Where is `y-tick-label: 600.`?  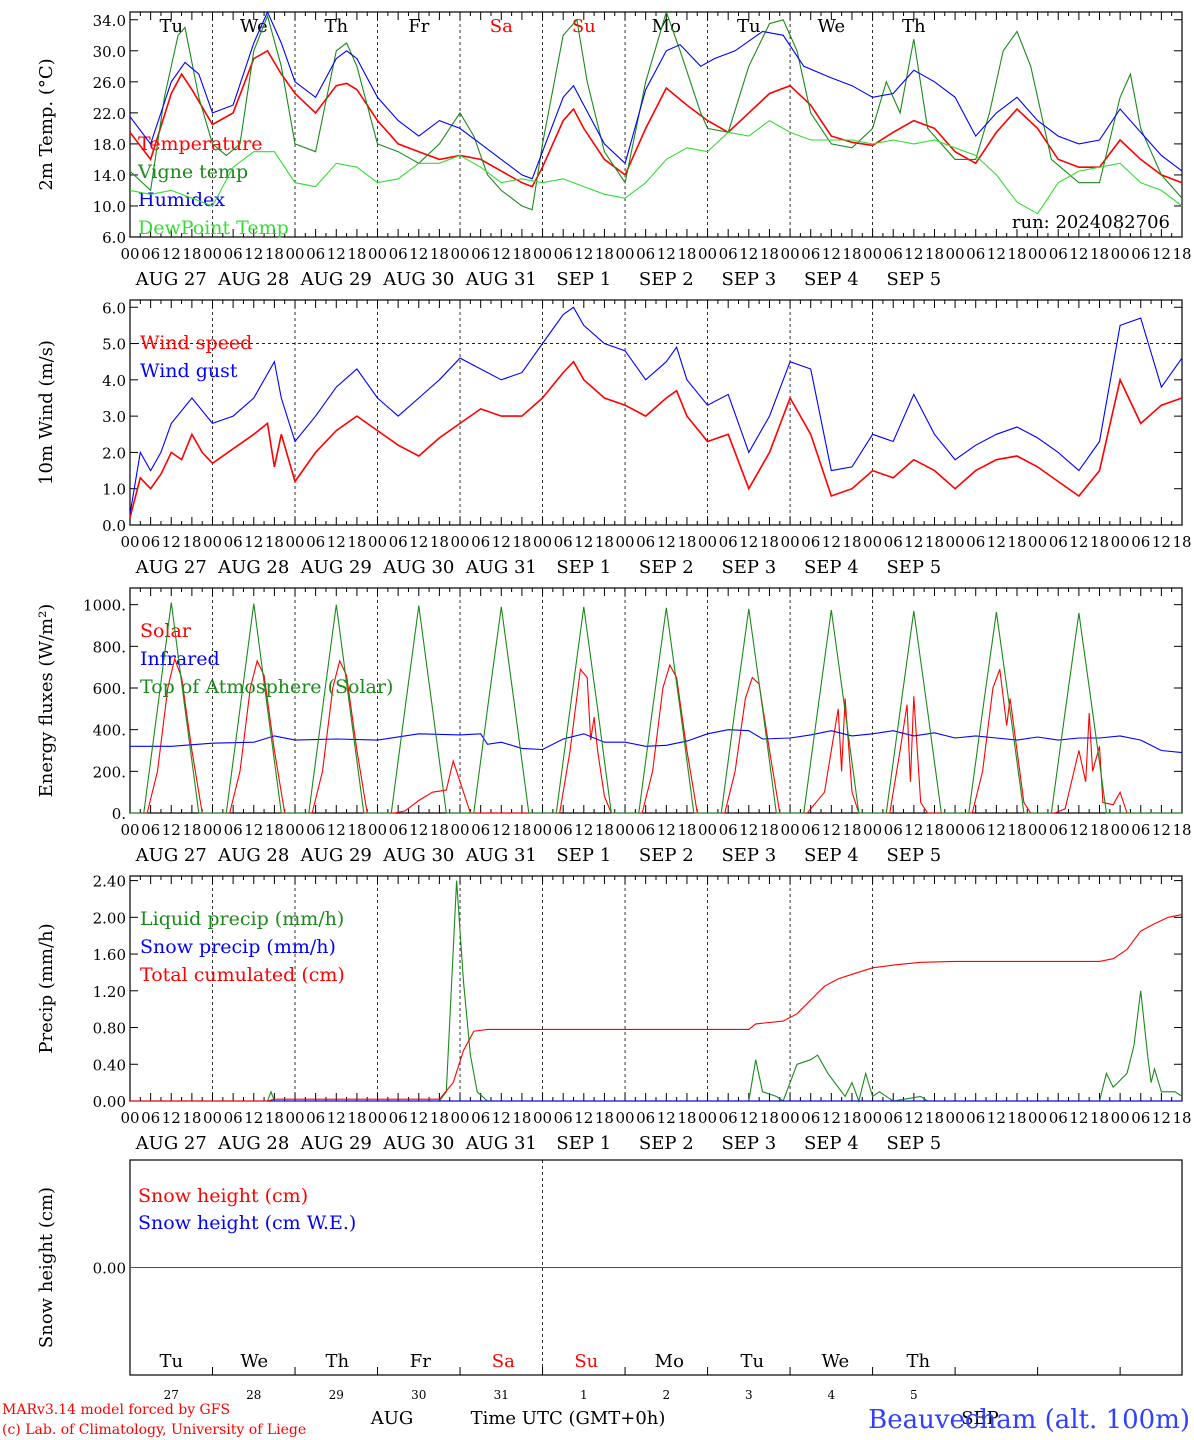
y-tick-label: 600. is located at coordinates (109, 689).